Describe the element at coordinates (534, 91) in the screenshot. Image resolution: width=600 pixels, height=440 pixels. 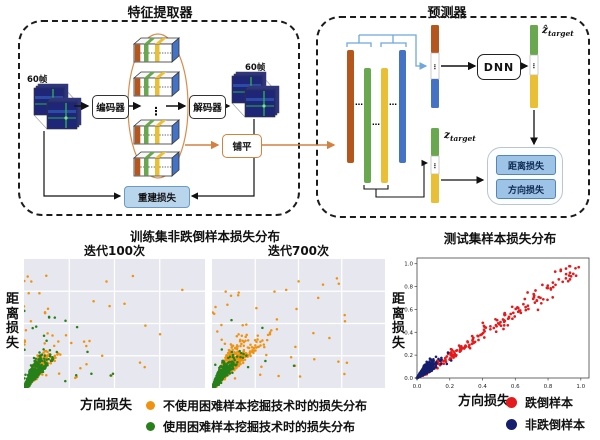
I see `zhat-bar-yellow-seg` at that location.